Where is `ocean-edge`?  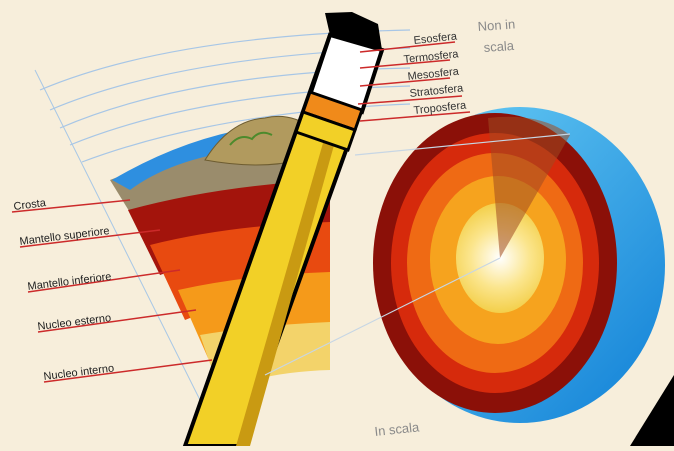
ocean-edge is located at coordinates (181, 159).